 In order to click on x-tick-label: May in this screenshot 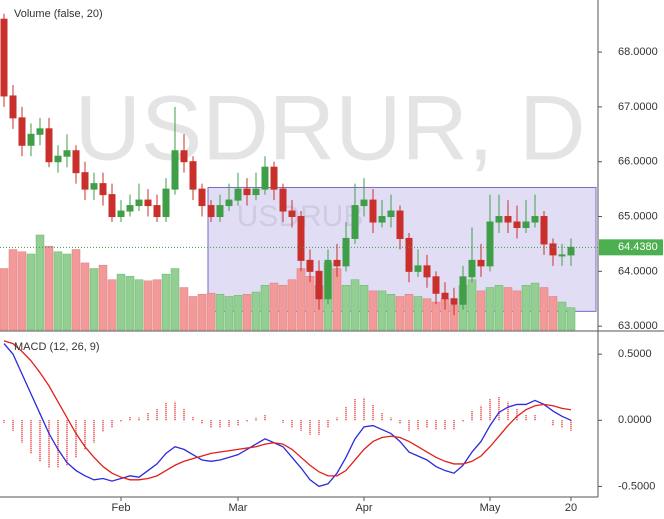, I will do `click(490, 508)`.